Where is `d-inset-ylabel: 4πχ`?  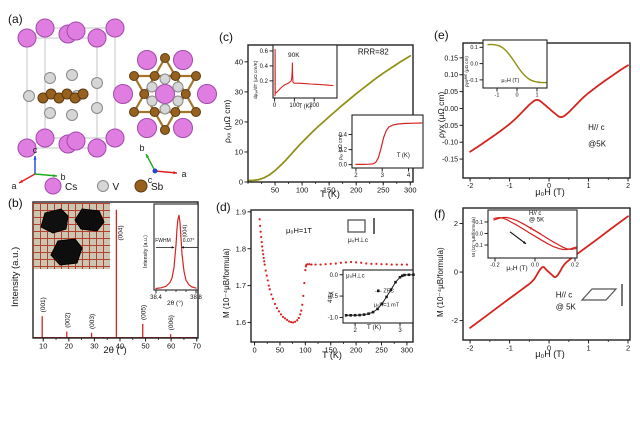 d-inset-ylabel: 4πχ is located at coordinates (330, 297).